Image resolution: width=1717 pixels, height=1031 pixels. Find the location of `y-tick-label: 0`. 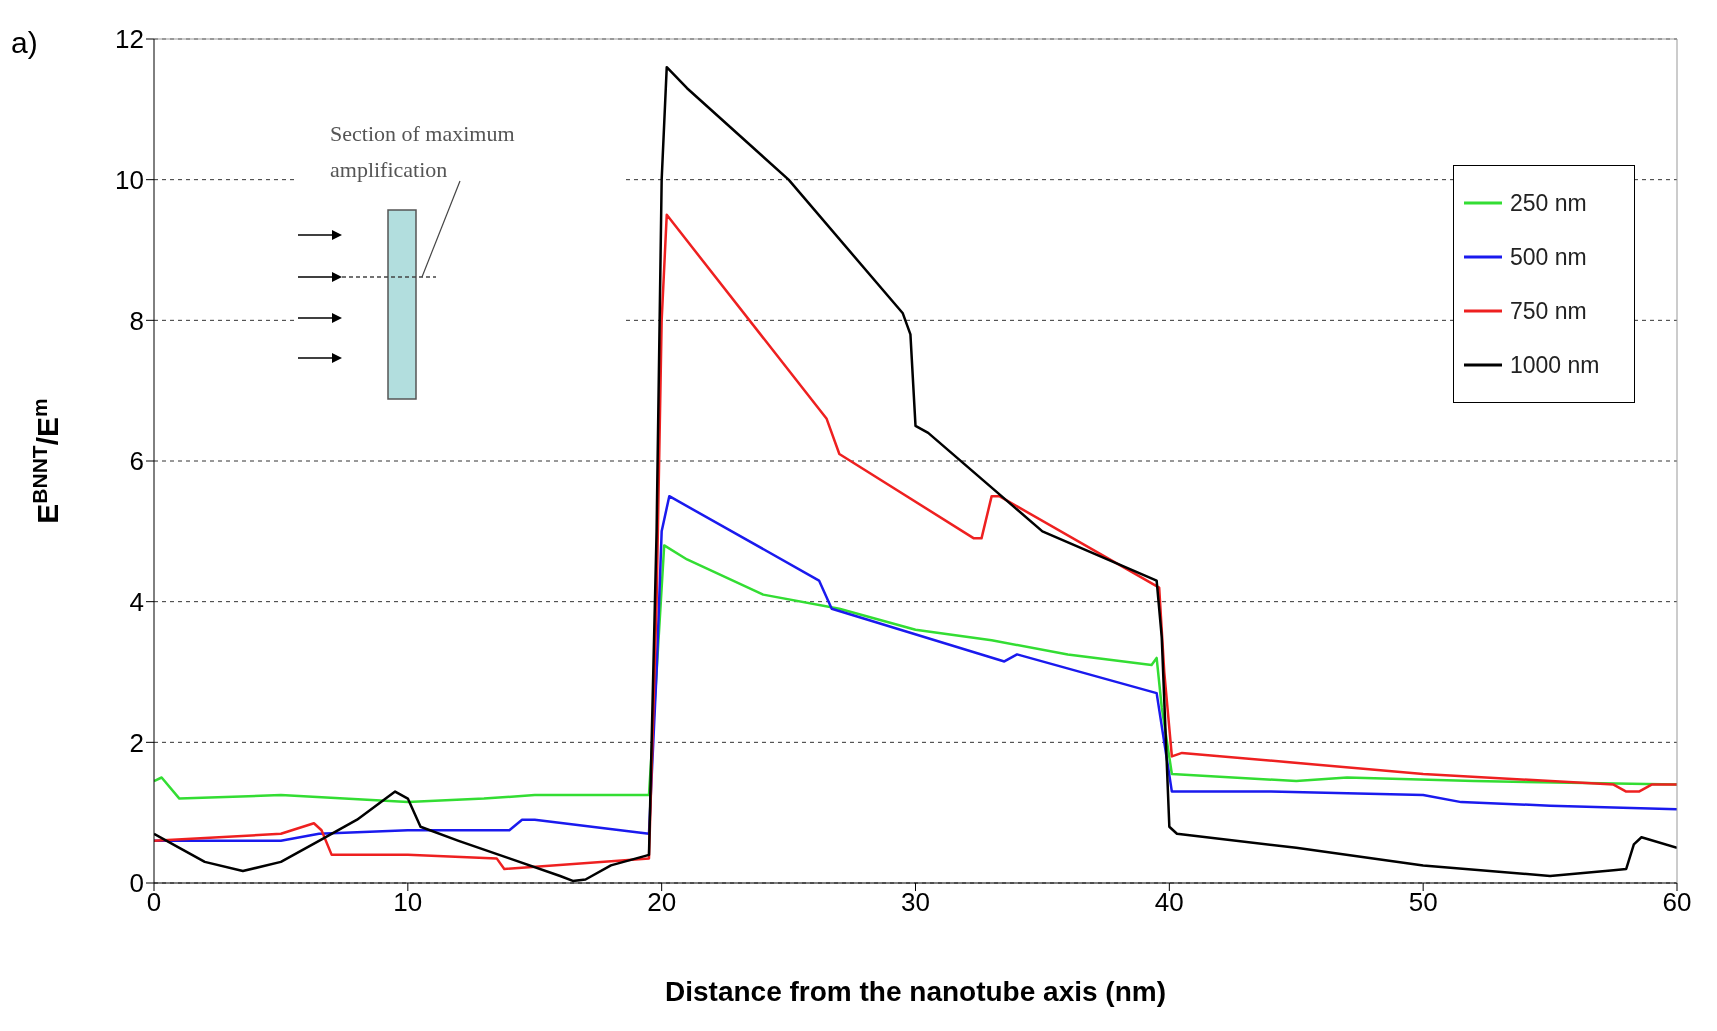

y-tick-label: 0 is located at coordinates (136, 883).